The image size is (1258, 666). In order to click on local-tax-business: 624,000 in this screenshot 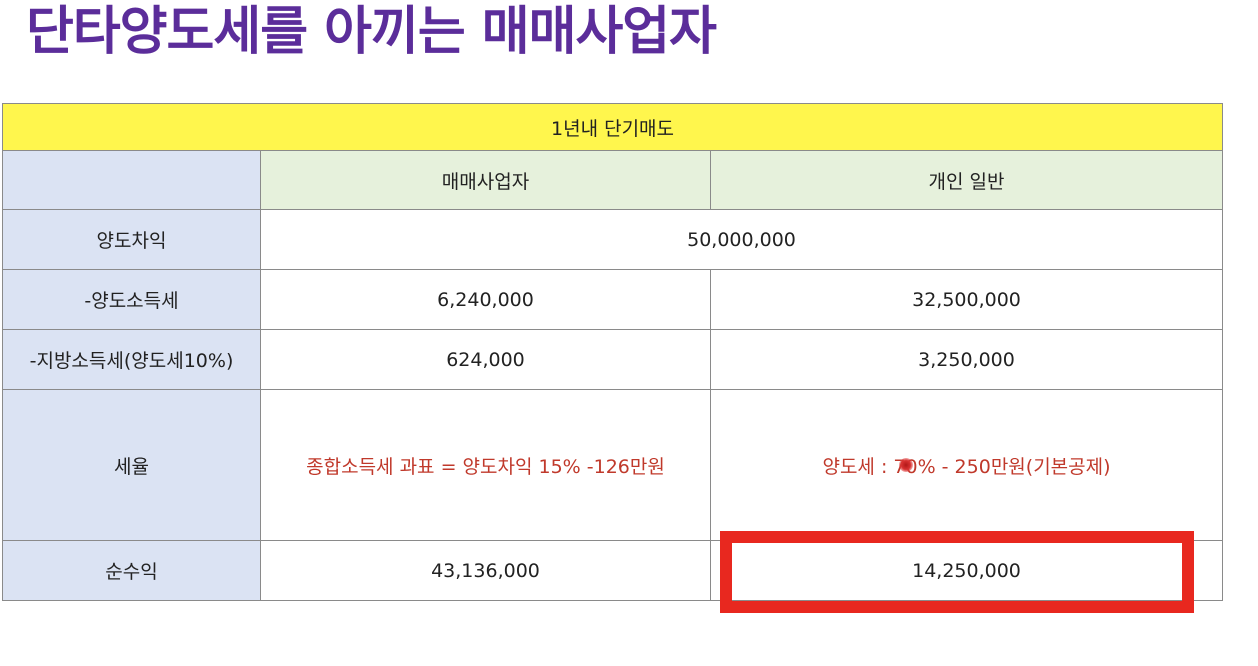, I will do `click(485, 359)`.